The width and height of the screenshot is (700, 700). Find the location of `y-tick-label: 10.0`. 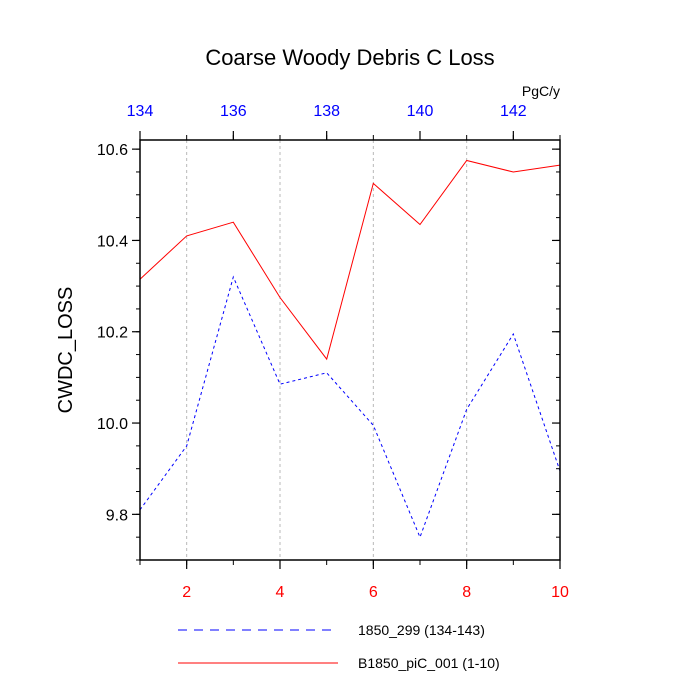

y-tick-label: 10.0 is located at coordinates (112, 424).